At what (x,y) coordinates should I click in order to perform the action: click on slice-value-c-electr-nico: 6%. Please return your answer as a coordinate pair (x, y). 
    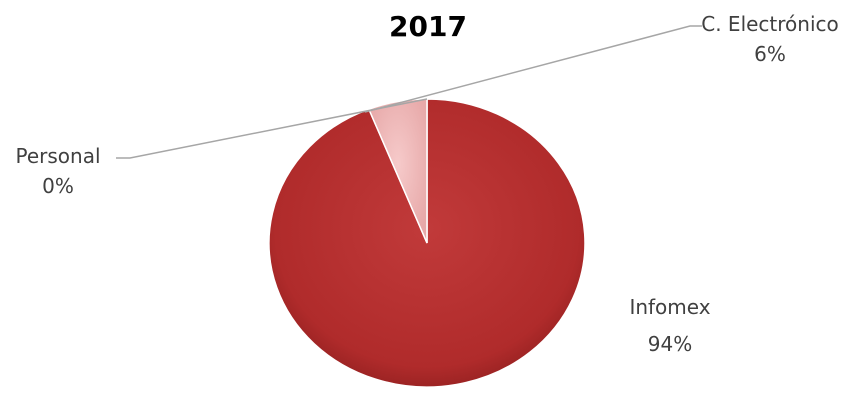
    Looking at the image, I should click on (770, 54).